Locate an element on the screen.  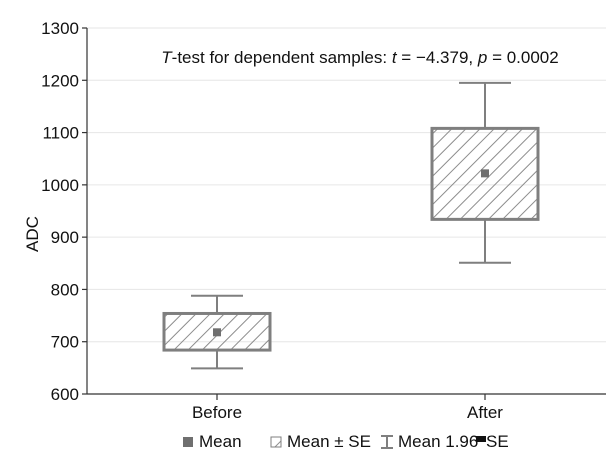
y-tick-label-3: 900 is located at coordinates (65, 237).